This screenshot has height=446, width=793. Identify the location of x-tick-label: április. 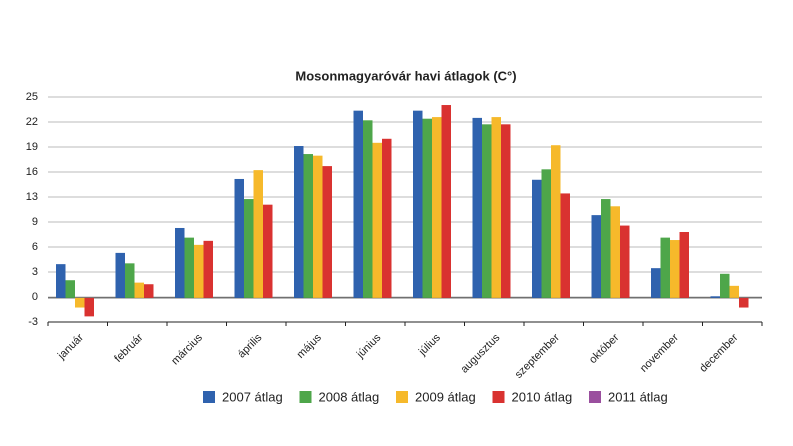
(250, 345).